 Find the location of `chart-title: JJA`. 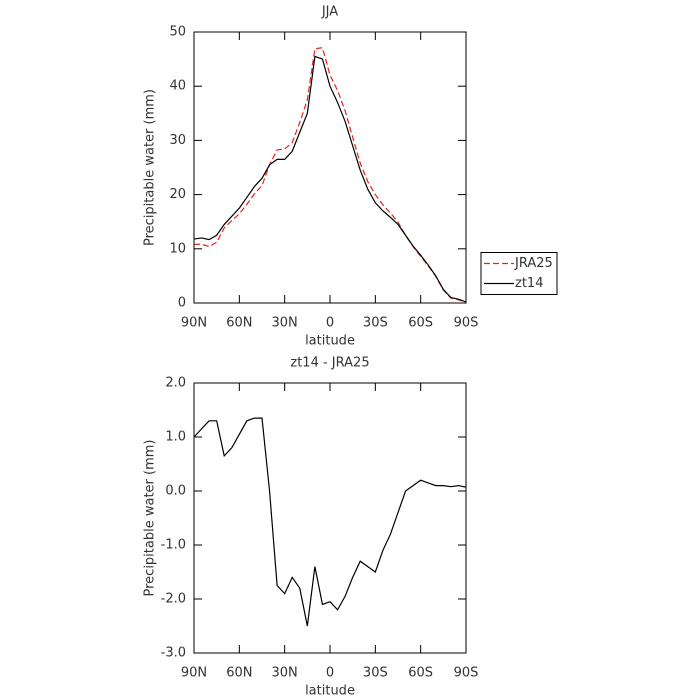

chart-title: JJA is located at coordinates (329, 12).